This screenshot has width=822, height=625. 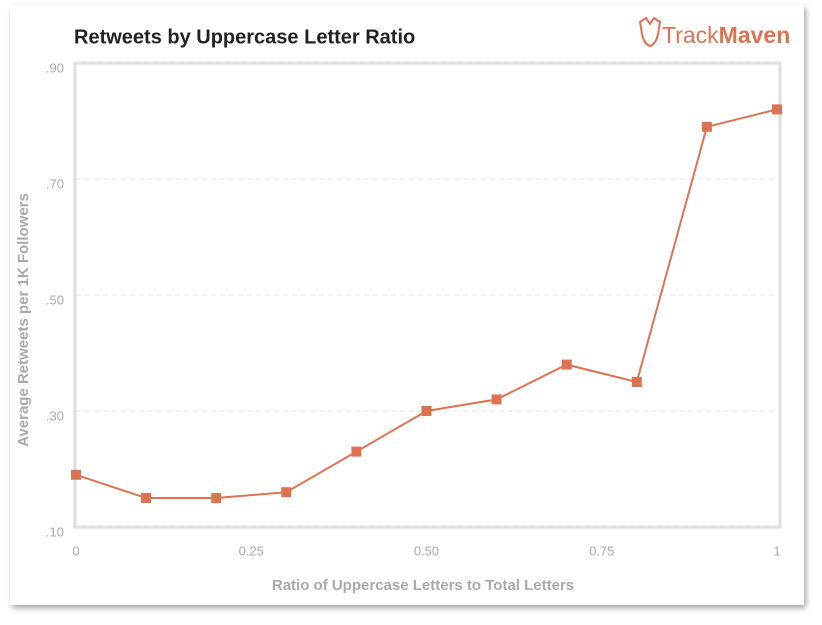 What do you see at coordinates (650, 32) in the screenshot?
I see `logo-icon` at bounding box center [650, 32].